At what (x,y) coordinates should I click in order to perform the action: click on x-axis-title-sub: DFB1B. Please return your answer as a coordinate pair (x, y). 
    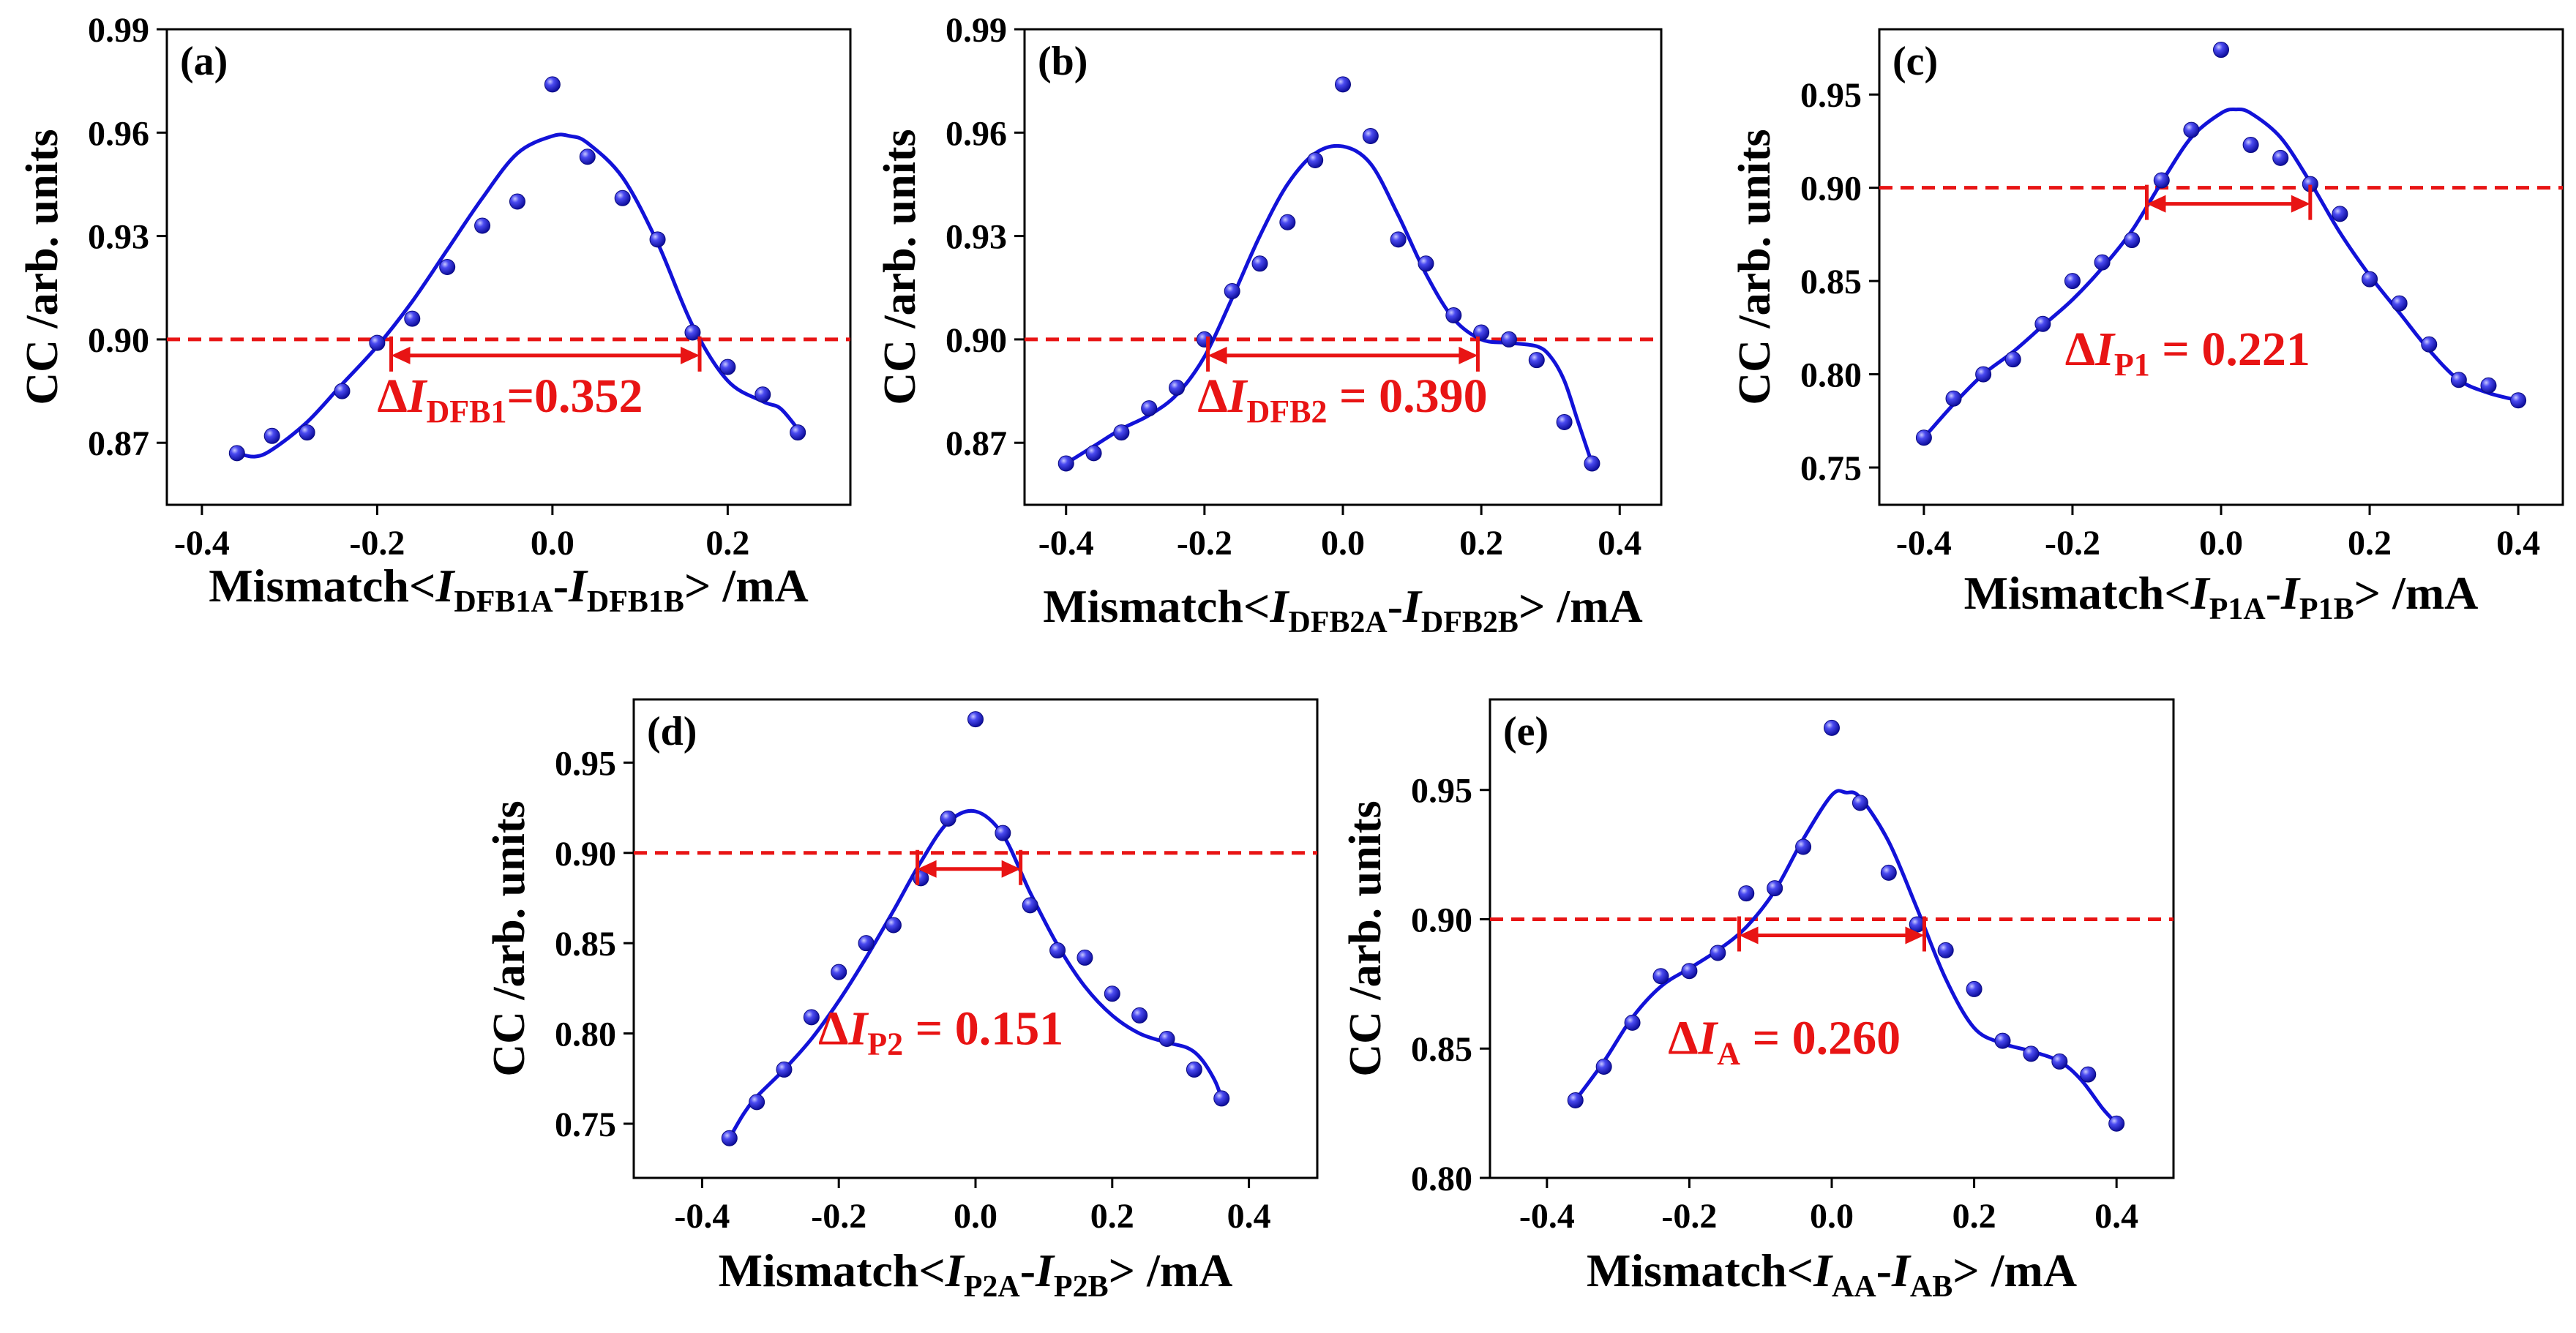
    Looking at the image, I should click on (635, 602).